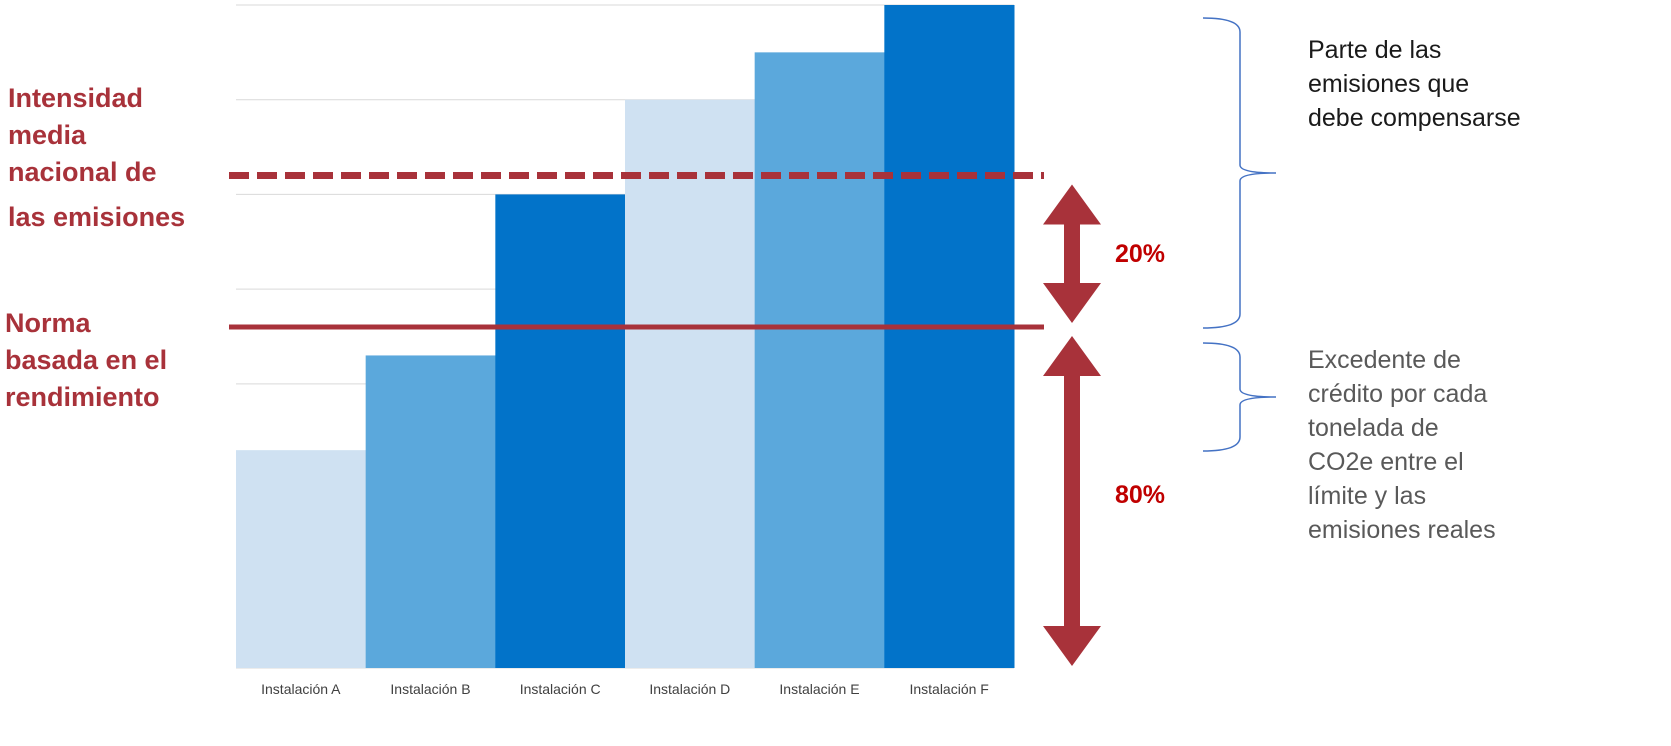  Describe the element at coordinates (1389, 84) in the screenshot. I see `compensate-line-2: emisiones que` at that location.